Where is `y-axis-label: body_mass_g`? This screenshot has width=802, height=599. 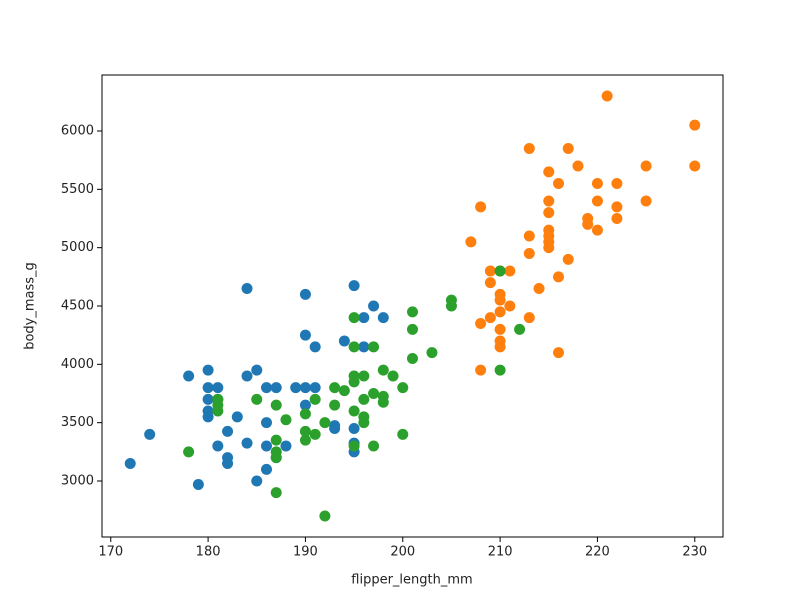 y-axis-label: body_mass_g is located at coordinates (30, 306).